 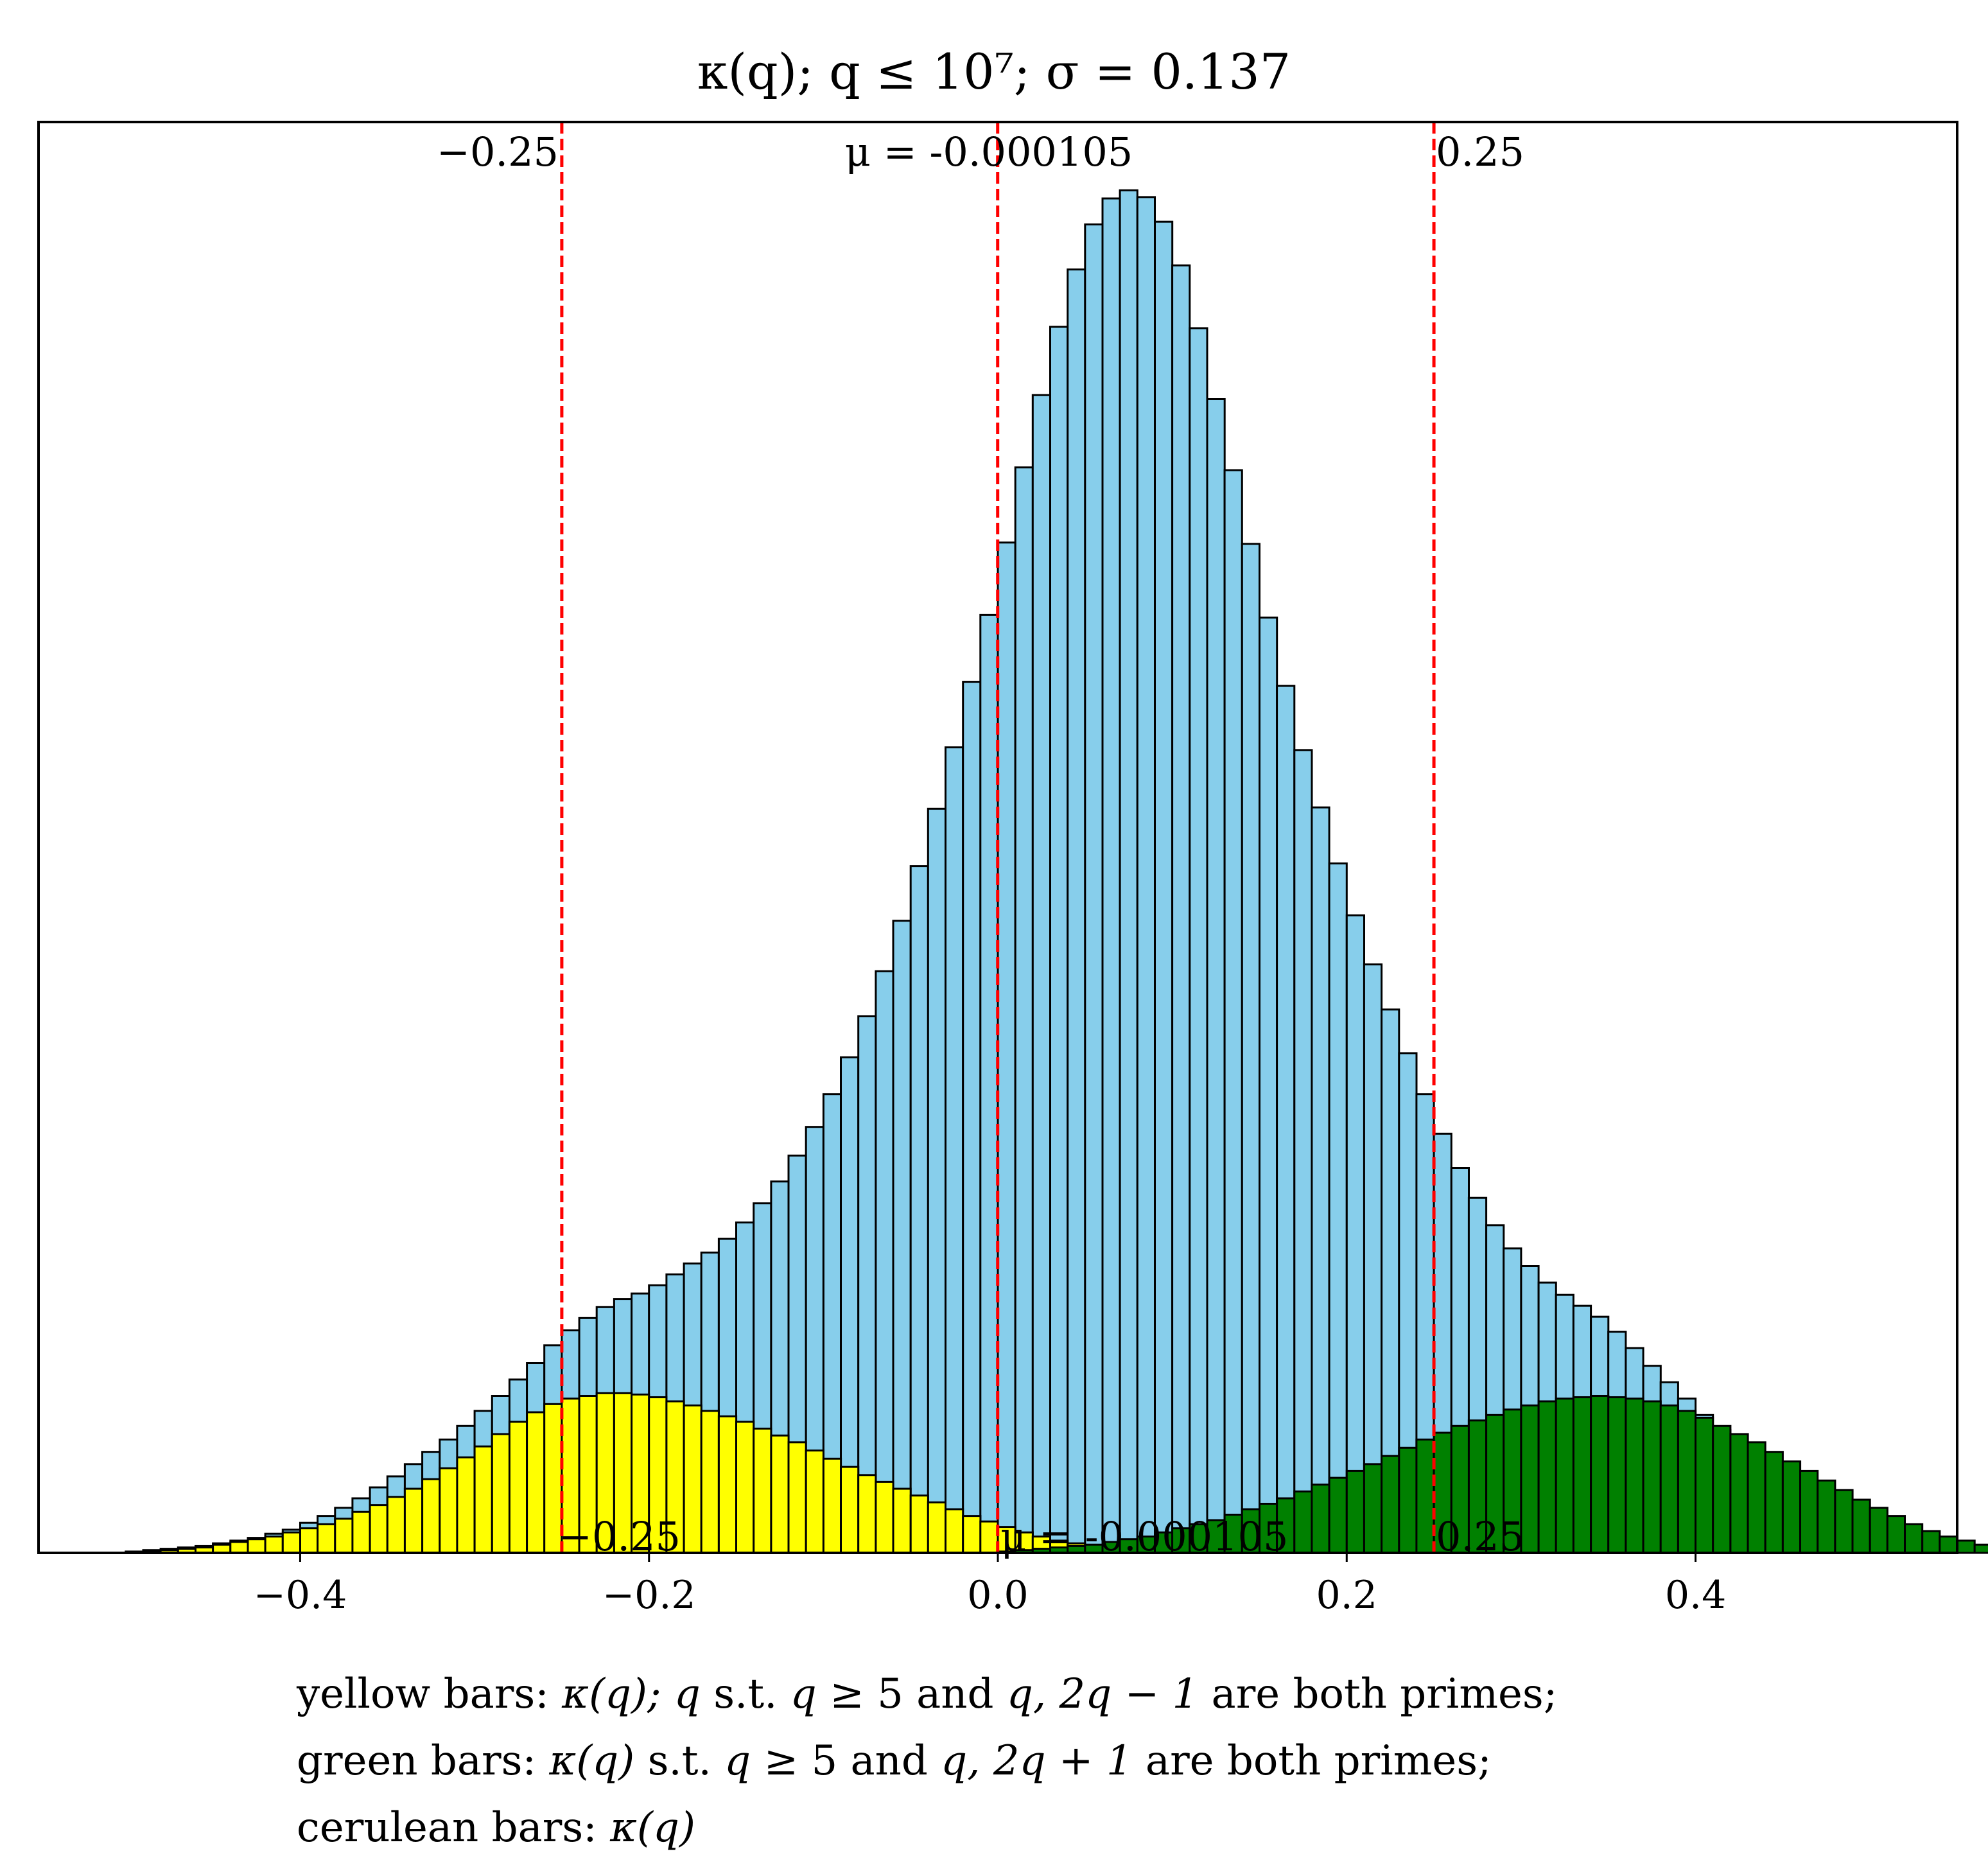 I want to click on caption-line-cerulean: cerulean bars: κ(q), so click(x=496, y=1828).